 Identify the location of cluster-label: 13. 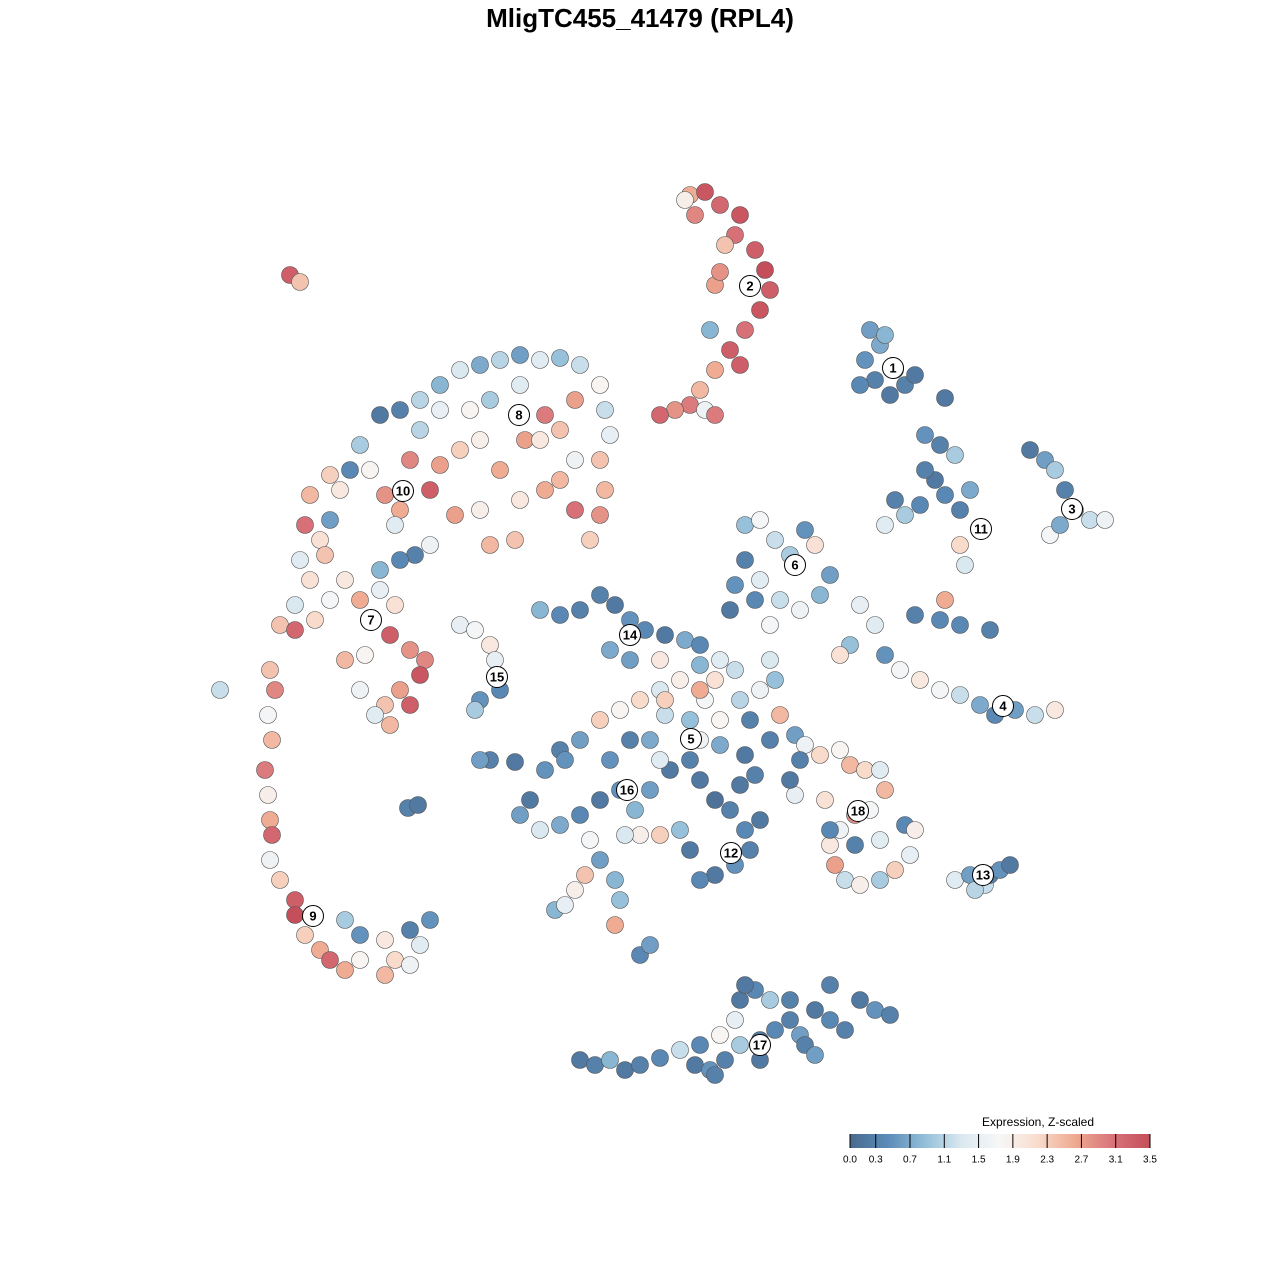
(983, 874).